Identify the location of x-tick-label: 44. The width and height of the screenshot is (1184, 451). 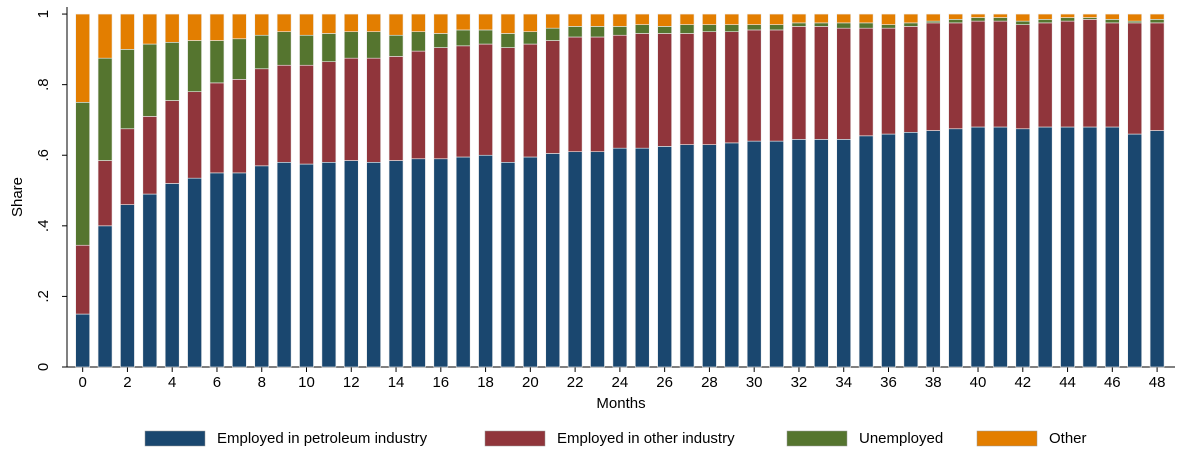
(1067, 382).